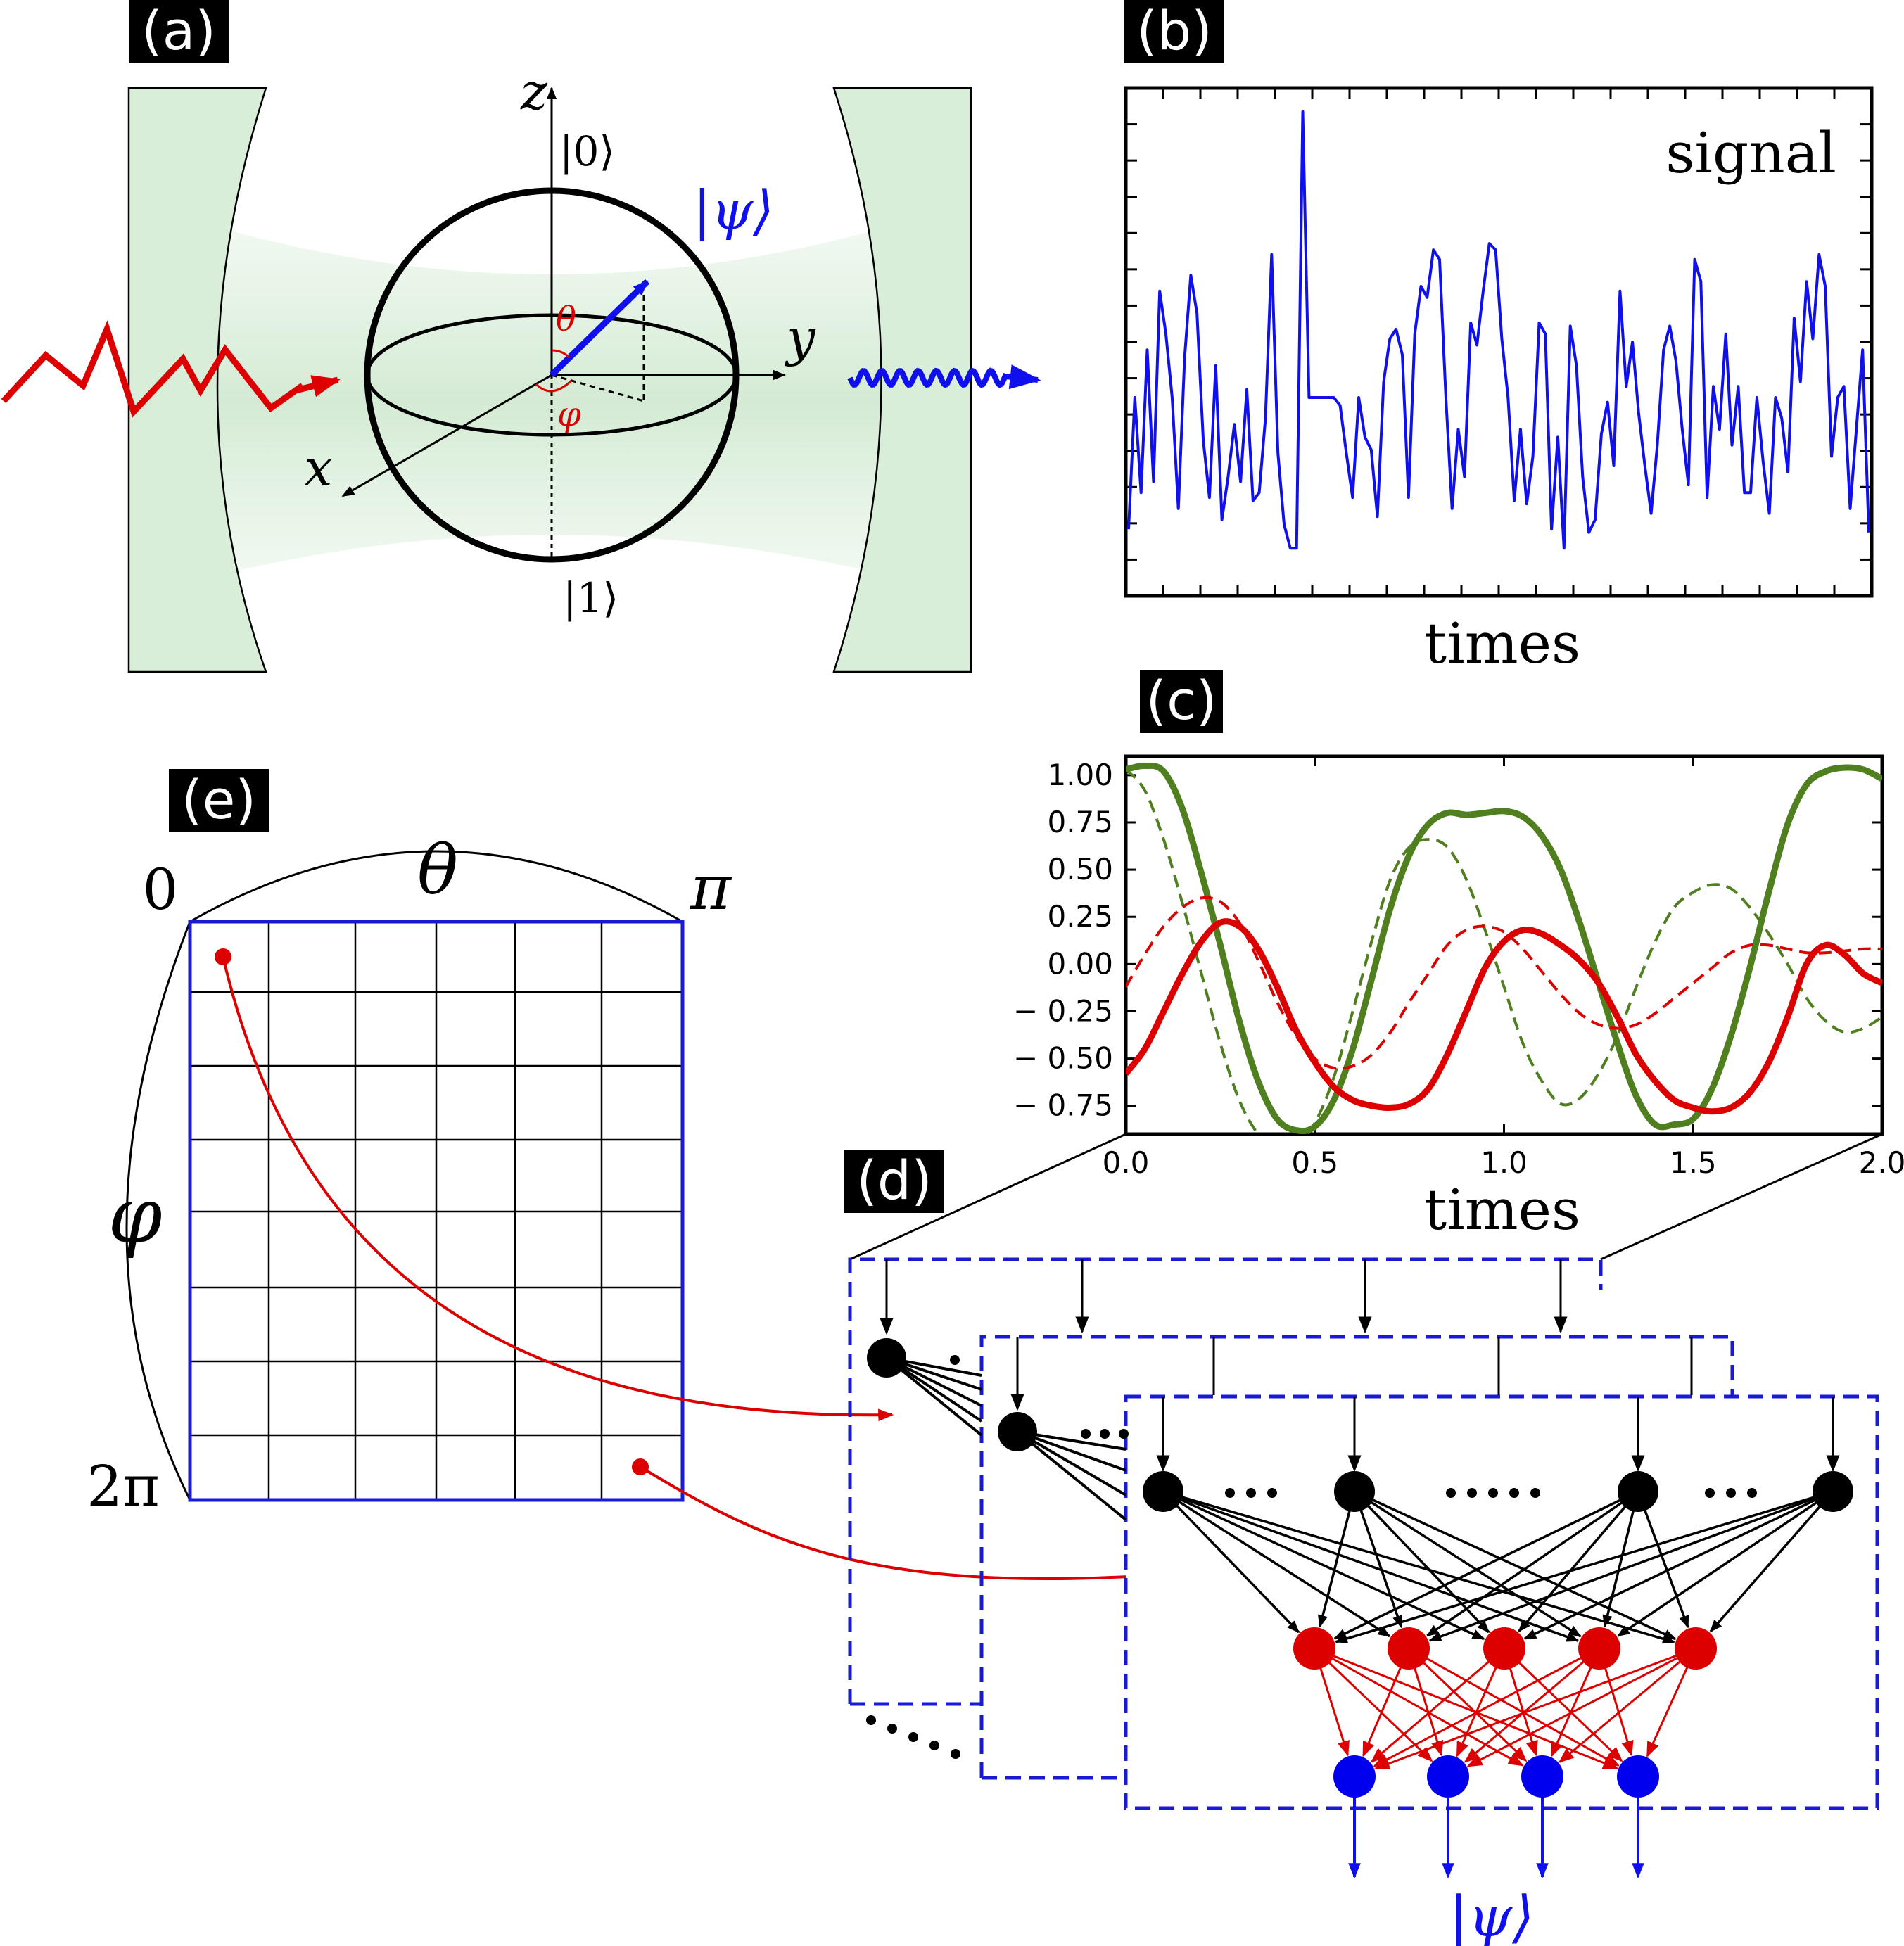 This screenshot has height=1946, width=1904. I want to click on y-tick-label: 0.50, so click(1080, 869).